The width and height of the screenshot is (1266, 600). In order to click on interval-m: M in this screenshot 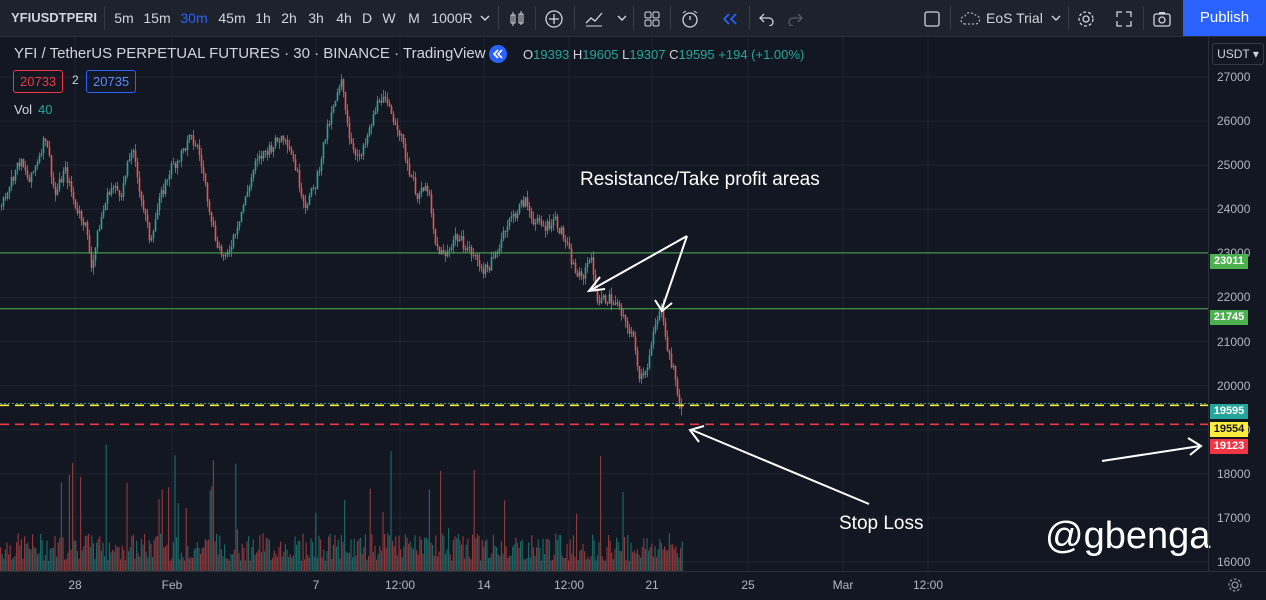, I will do `click(414, 18)`.